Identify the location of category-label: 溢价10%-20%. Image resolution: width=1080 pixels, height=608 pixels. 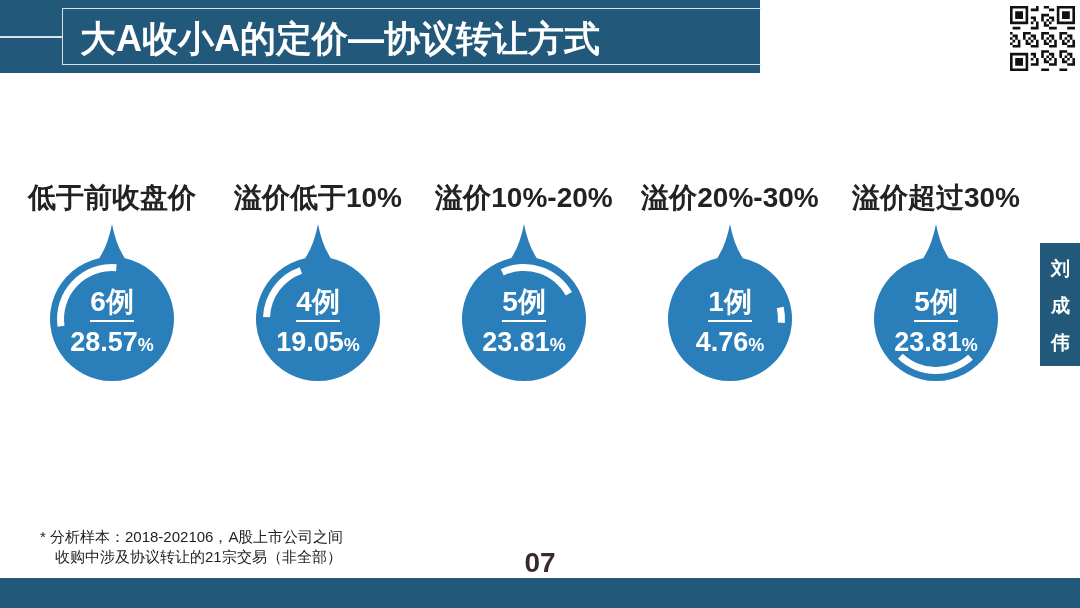
(524, 197).